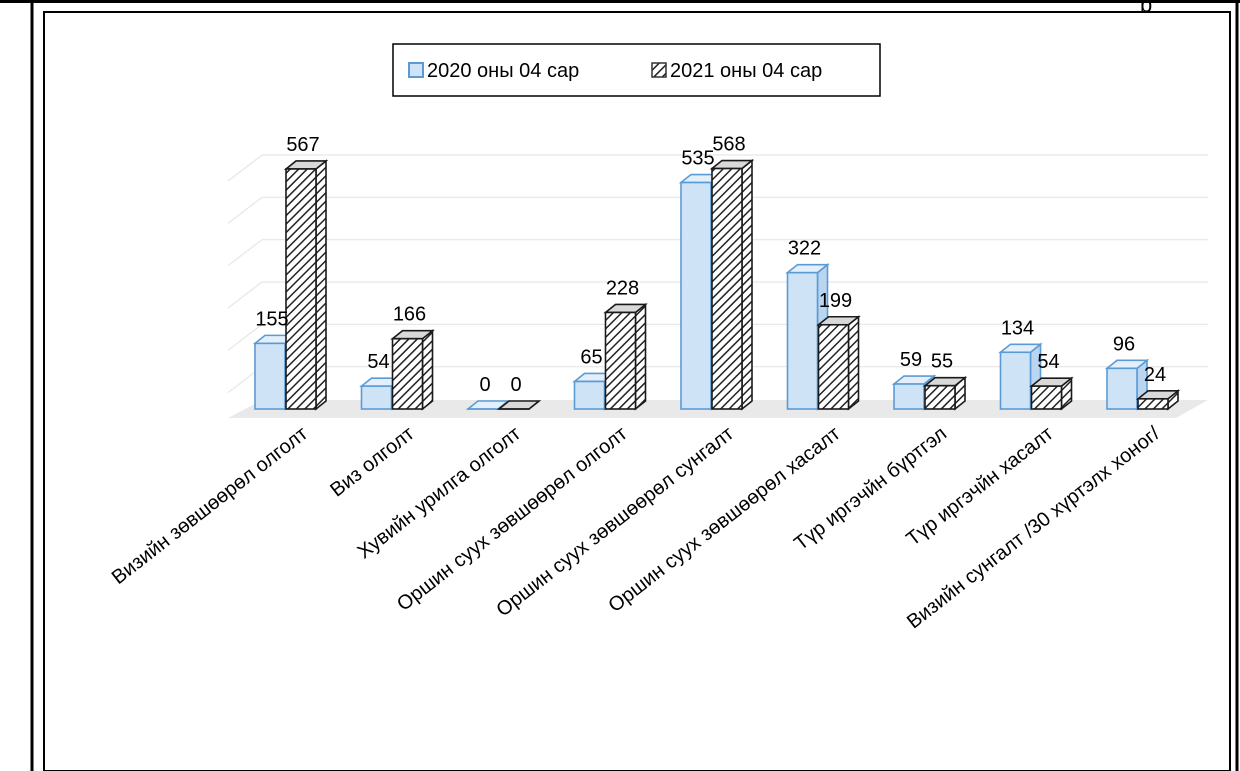 The height and width of the screenshot is (771, 1240). What do you see at coordinates (1155, 375) in the screenshot?
I see `data-label: 24` at bounding box center [1155, 375].